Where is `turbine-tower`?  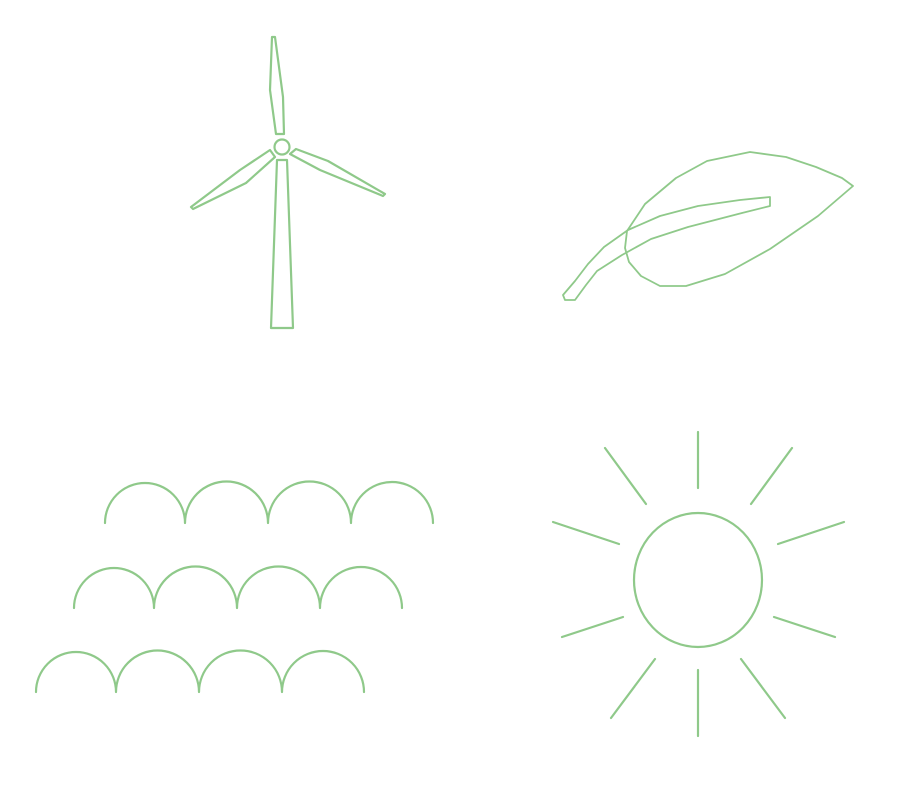 turbine-tower is located at coordinates (282, 244).